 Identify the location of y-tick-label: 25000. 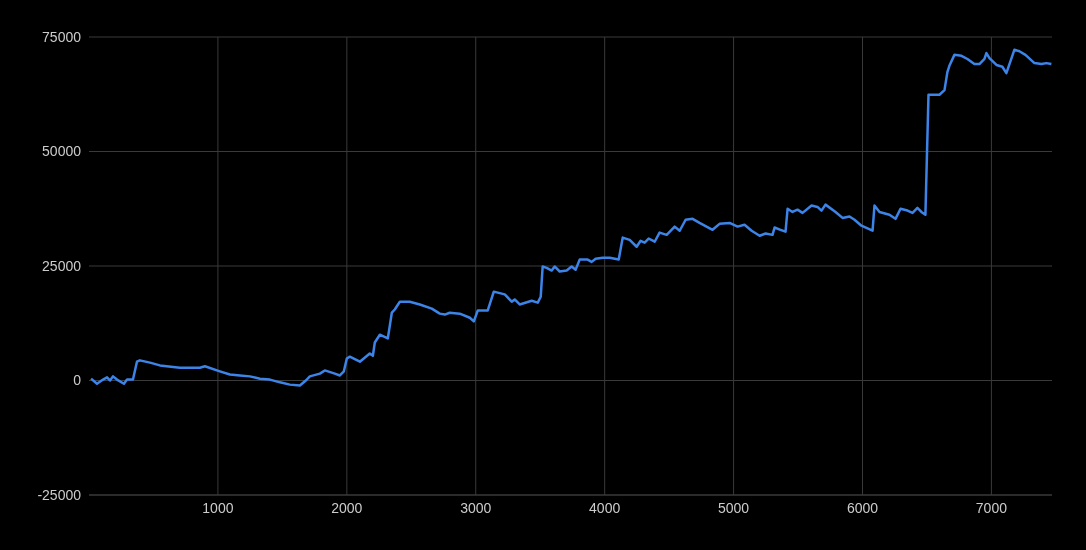
(62, 265).